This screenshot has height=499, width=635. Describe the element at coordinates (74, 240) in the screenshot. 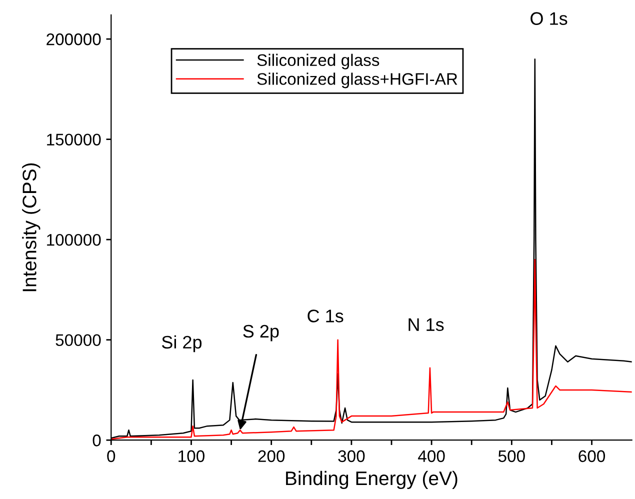

I see `y-tick-label: 100000` at that location.